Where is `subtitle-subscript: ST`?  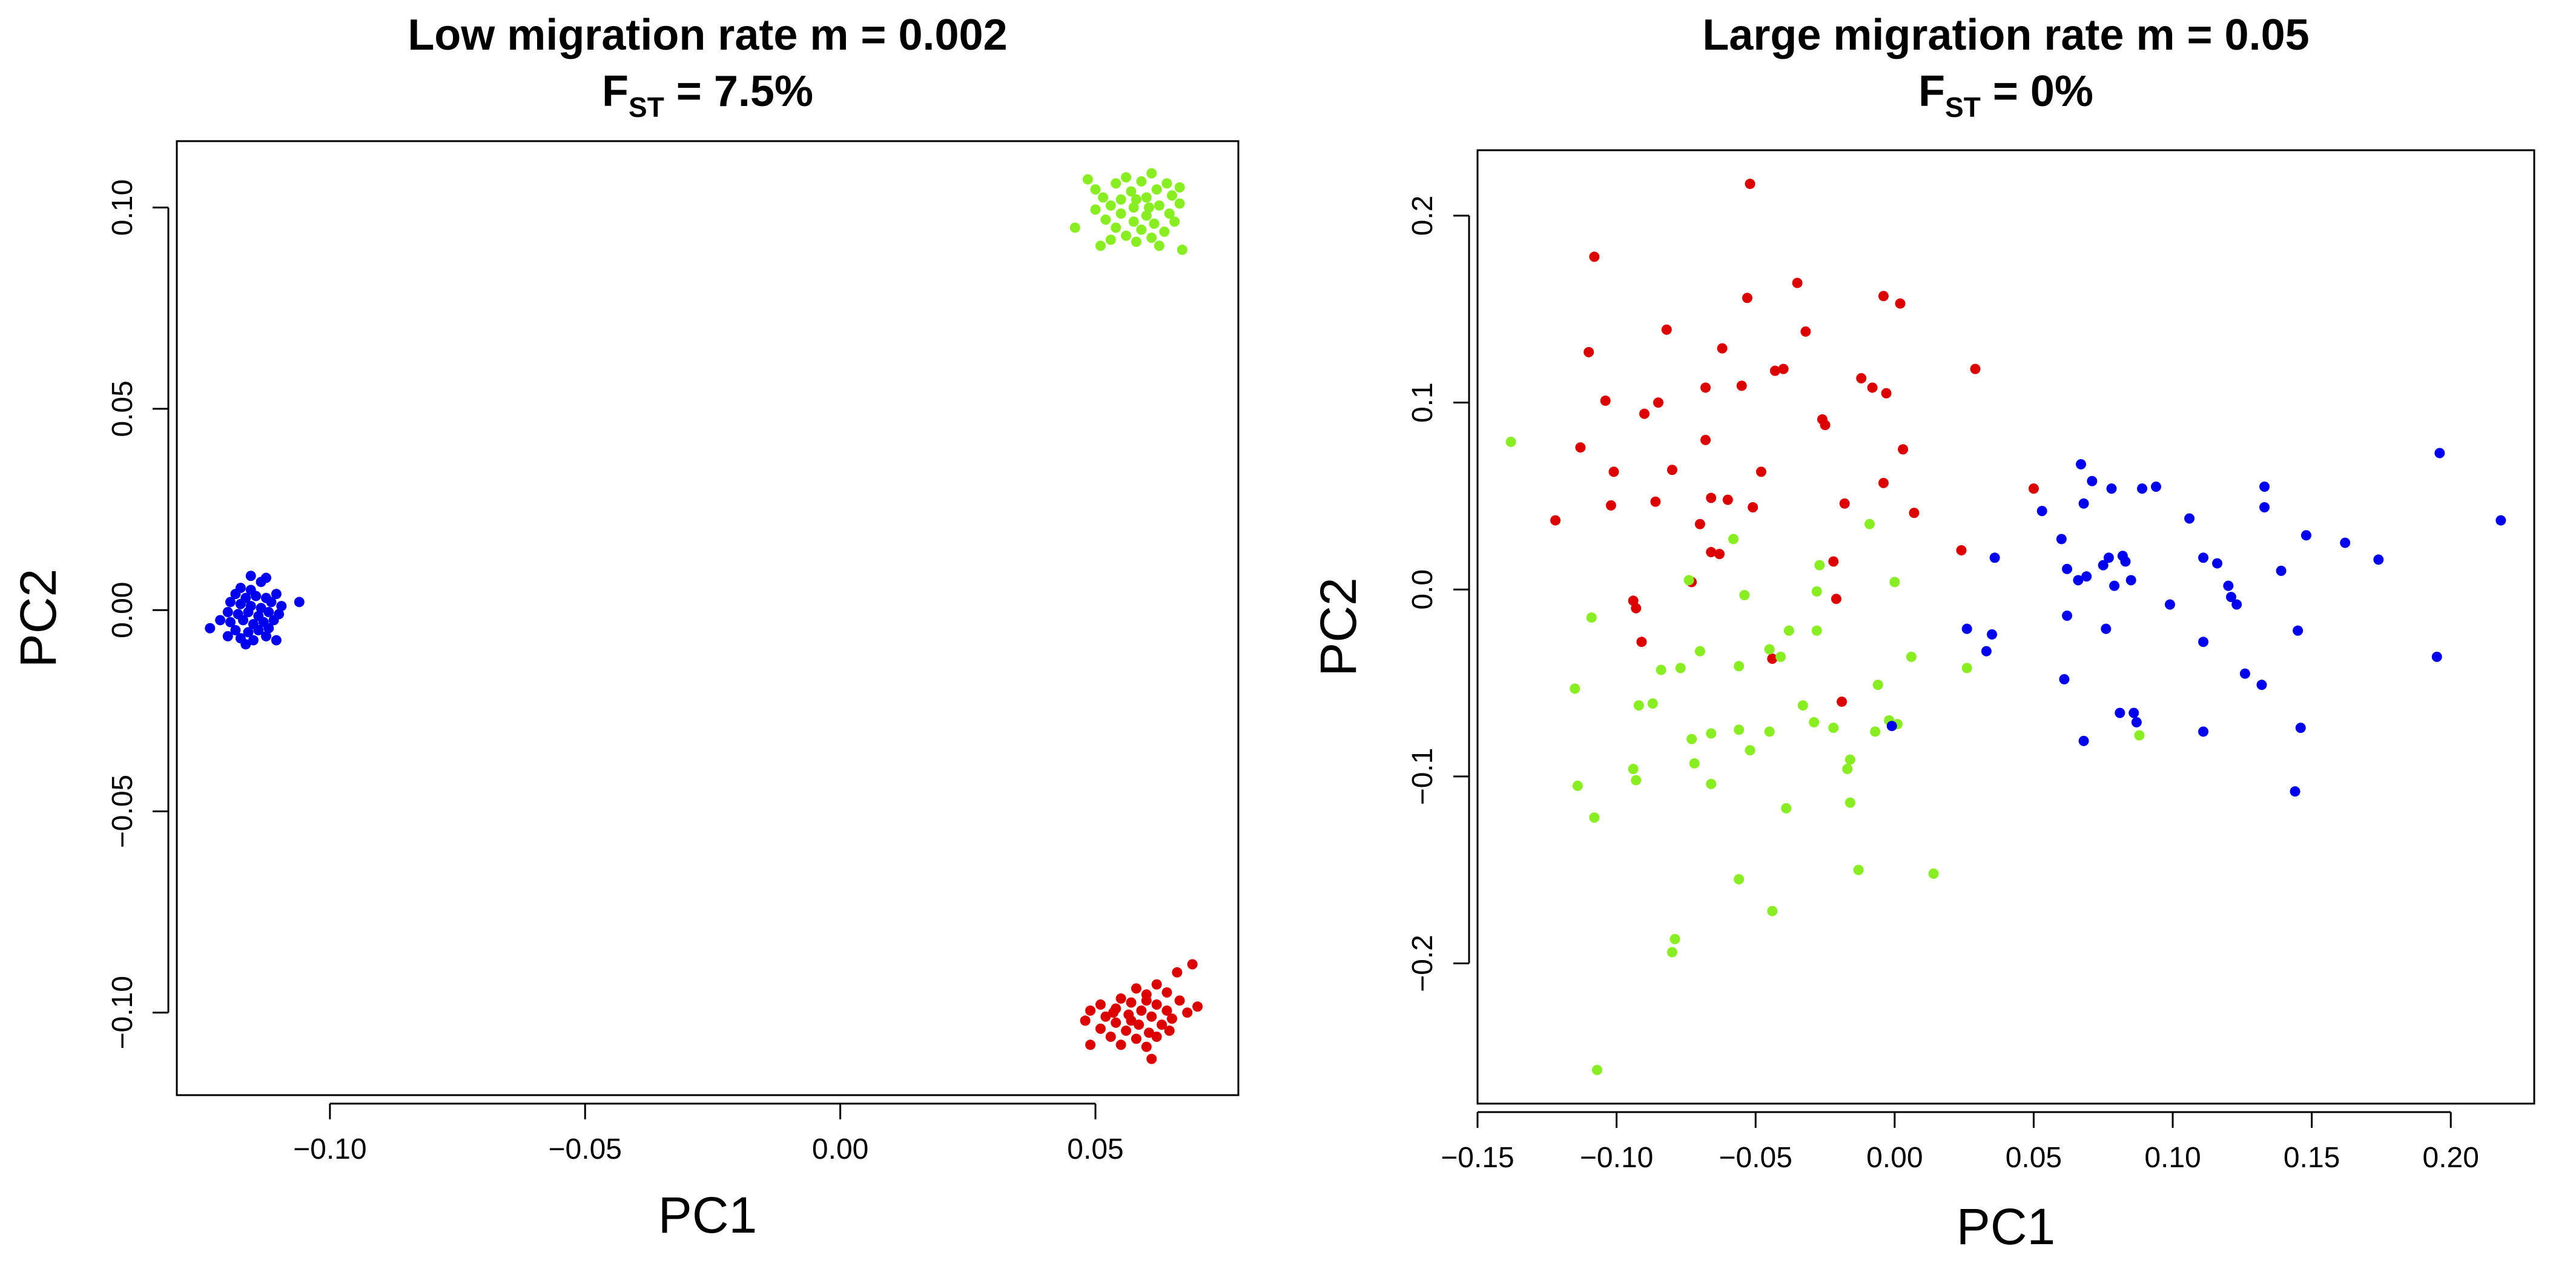
subtitle-subscript: ST is located at coordinates (1963, 107).